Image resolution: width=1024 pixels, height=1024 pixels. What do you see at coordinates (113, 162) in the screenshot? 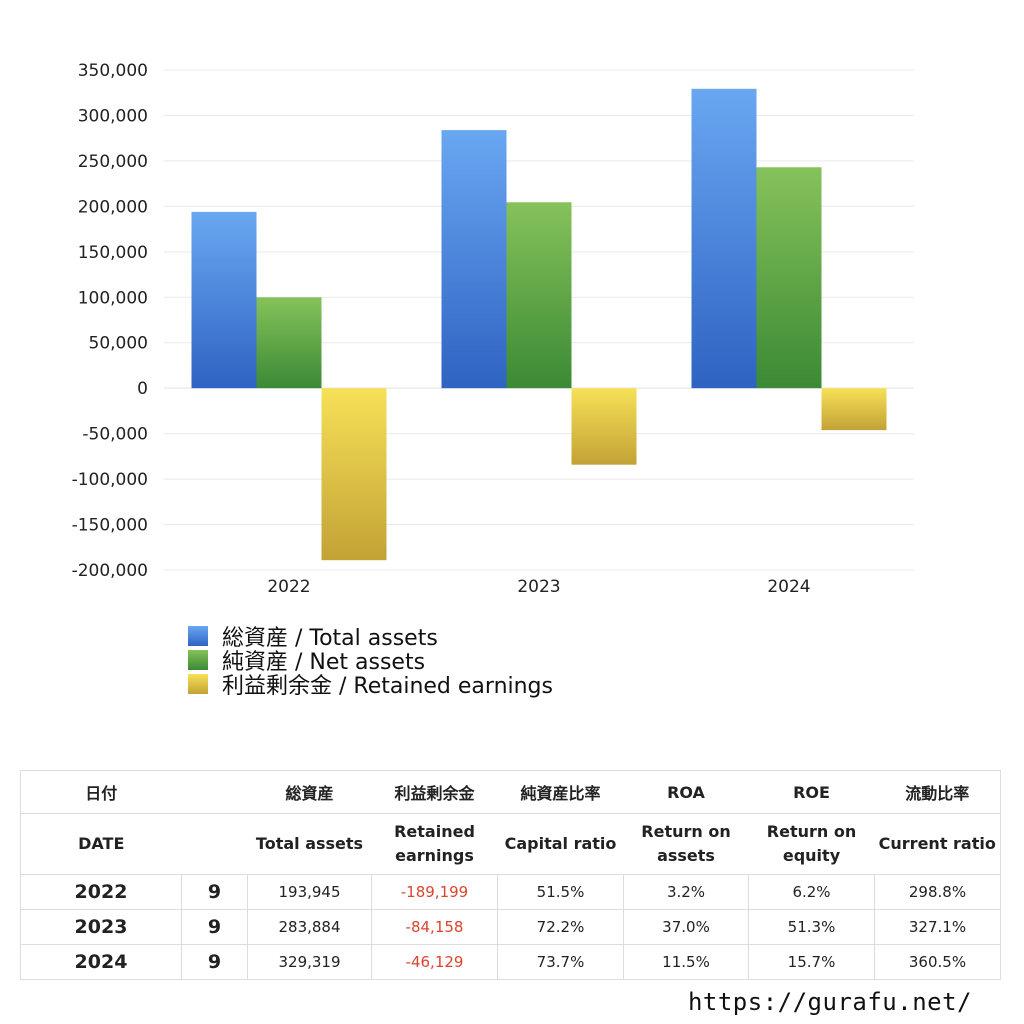
I see `y-tick-label: 250,000` at bounding box center [113, 162].